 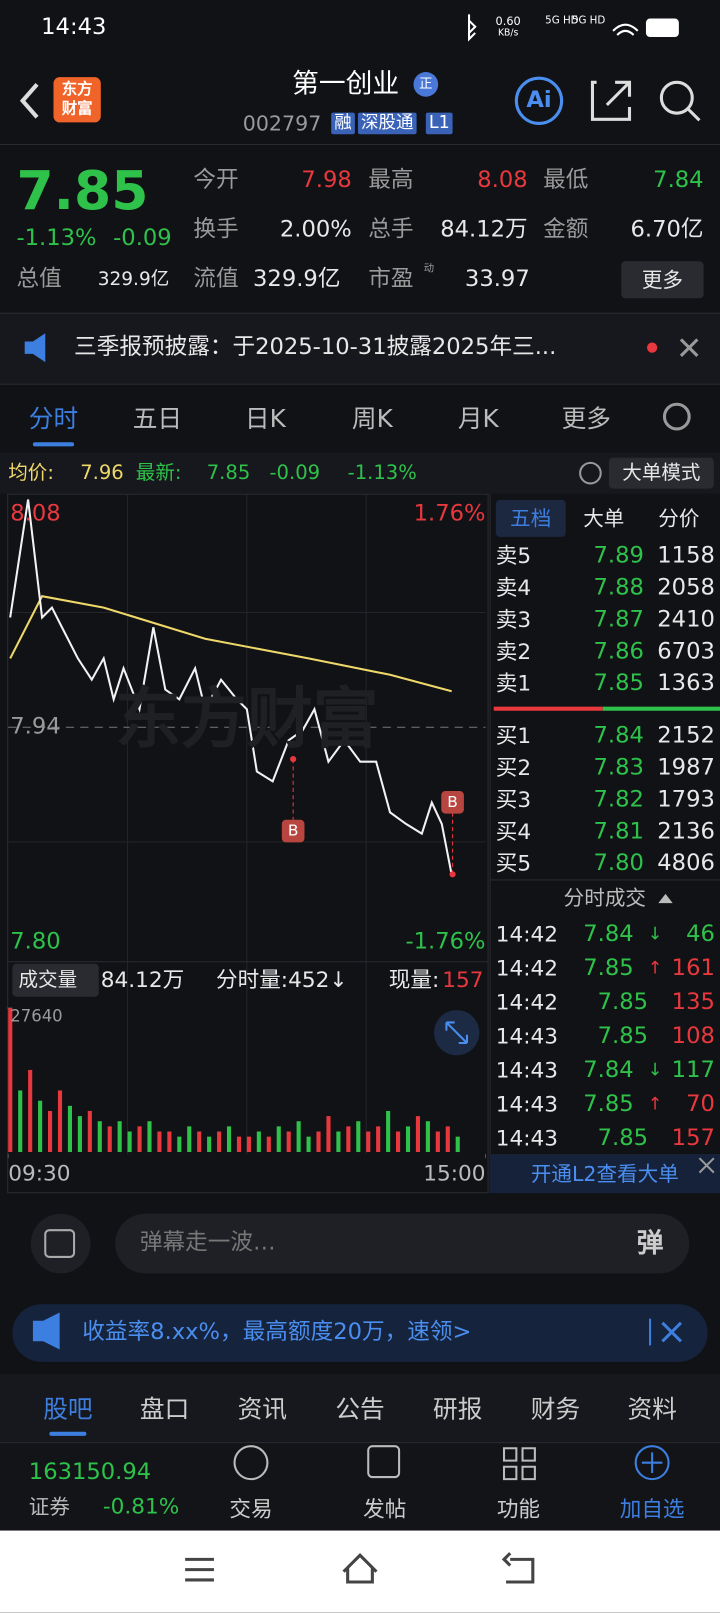 What do you see at coordinates (360, 145) in the screenshot?
I see `header-divider` at bounding box center [360, 145].